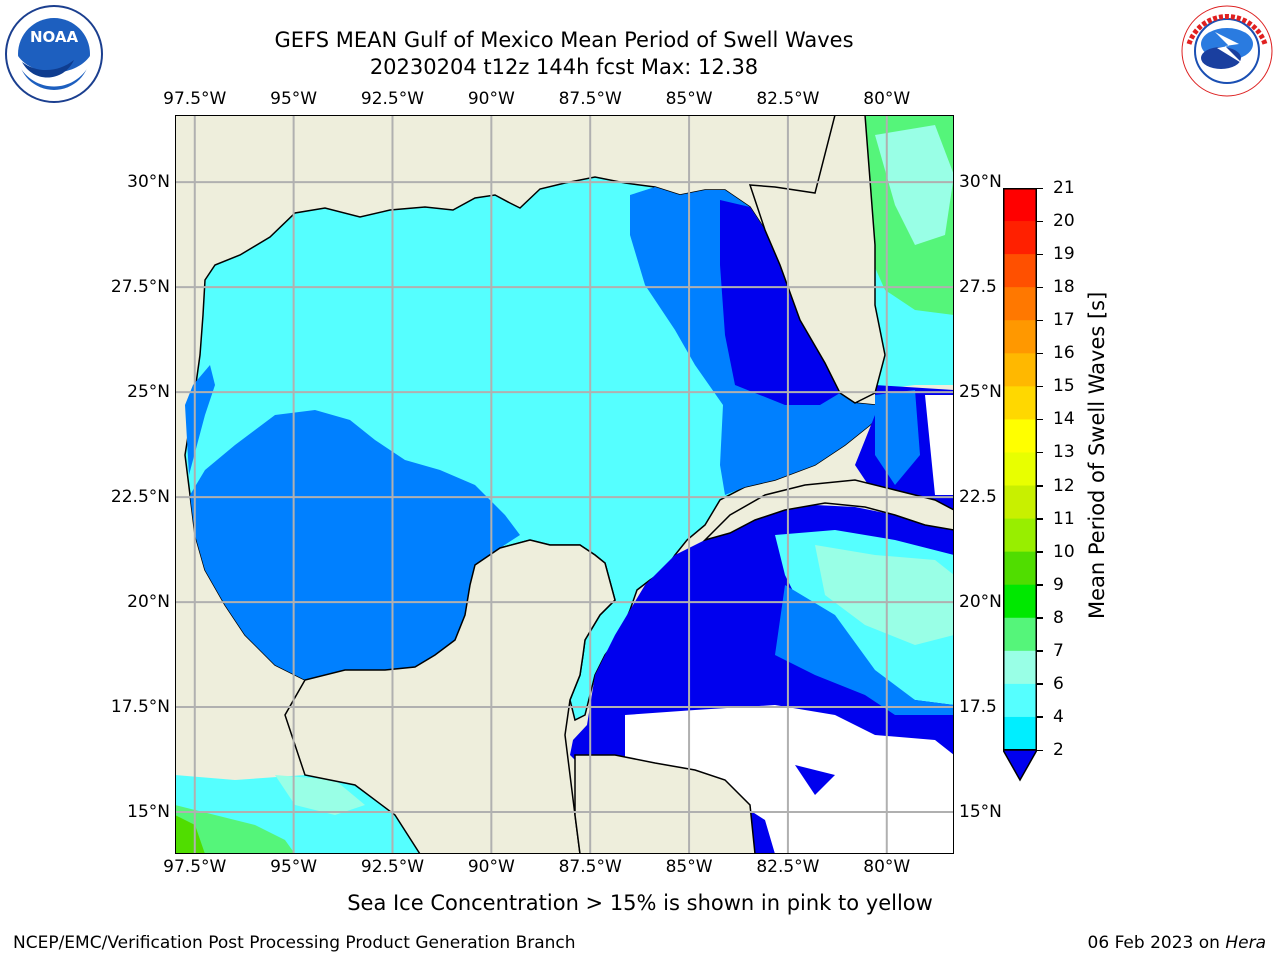 Image resolution: width=1280 pixels, height=960 pixels. What do you see at coordinates (148, 602) in the screenshot?
I see `lat-tick-label-left: 20°N` at bounding box center [148, 602].